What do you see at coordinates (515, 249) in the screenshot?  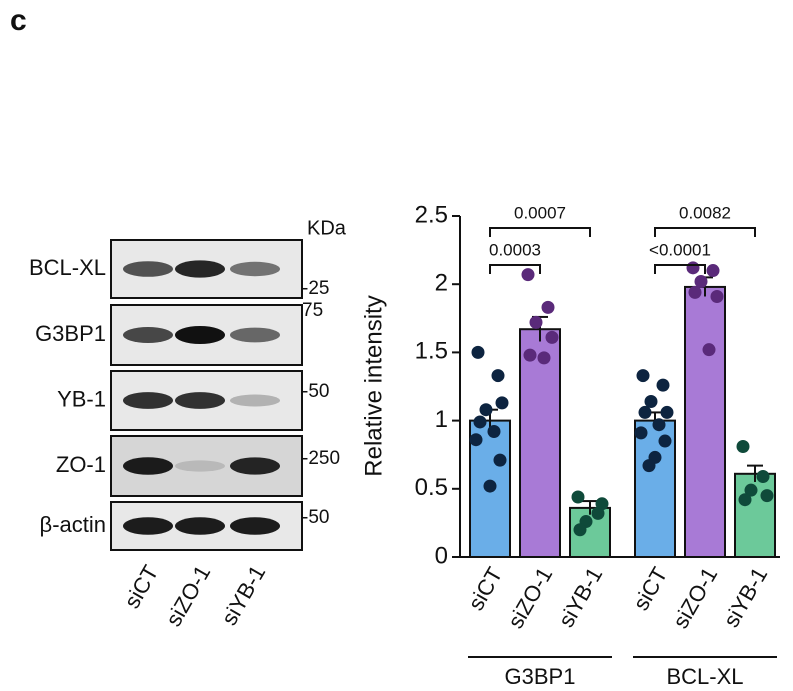 I see `p-value: 0.0003` at bounding box center [515, 249].